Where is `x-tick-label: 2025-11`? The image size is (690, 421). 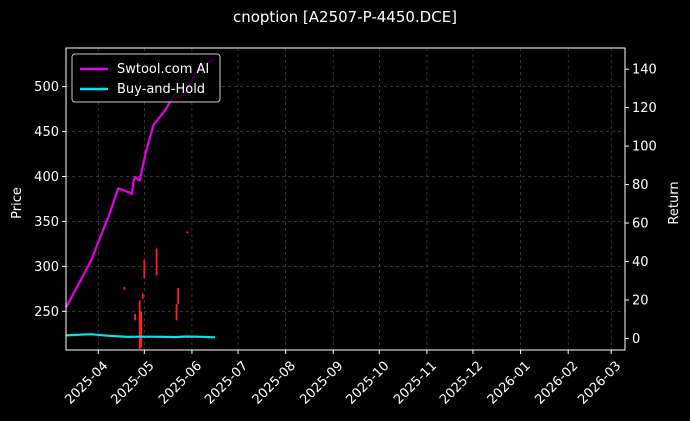 x-tick-label: 2025-11 is located at coordinates (415, 383).